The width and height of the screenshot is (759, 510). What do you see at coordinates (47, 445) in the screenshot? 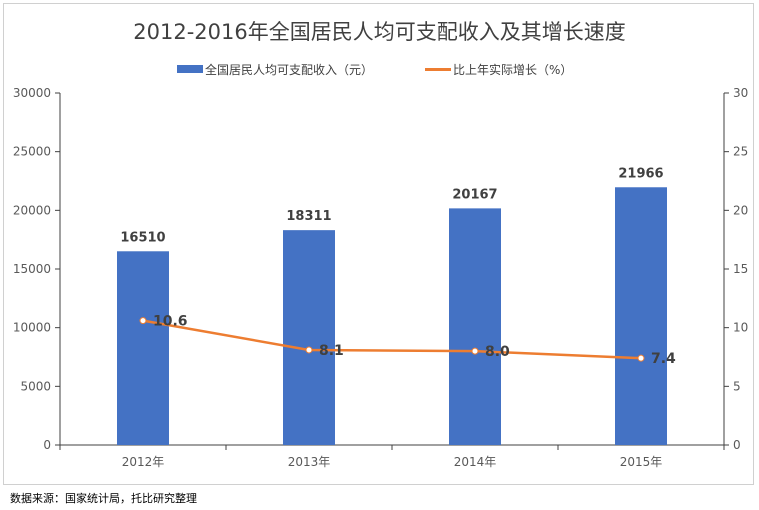
I see `left-tick-label: 0` at bounding box center [47, 445].